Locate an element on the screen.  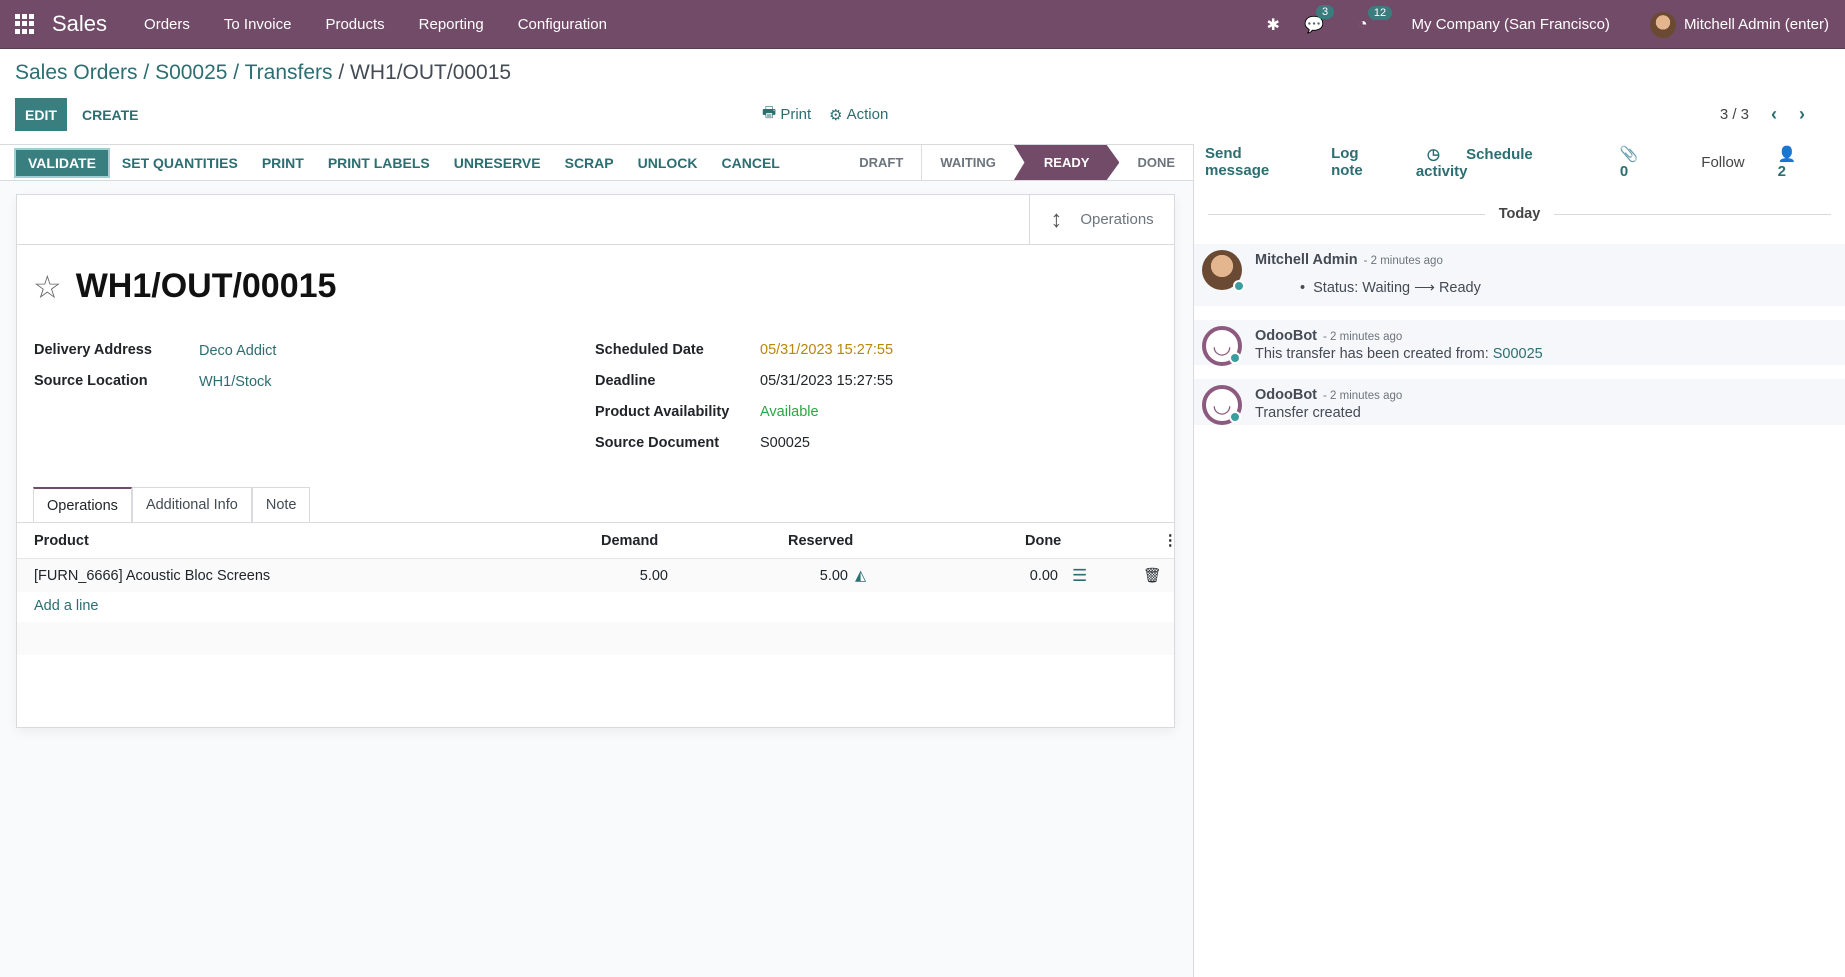
apps-menu-icon is located at coordinates (25, 24).